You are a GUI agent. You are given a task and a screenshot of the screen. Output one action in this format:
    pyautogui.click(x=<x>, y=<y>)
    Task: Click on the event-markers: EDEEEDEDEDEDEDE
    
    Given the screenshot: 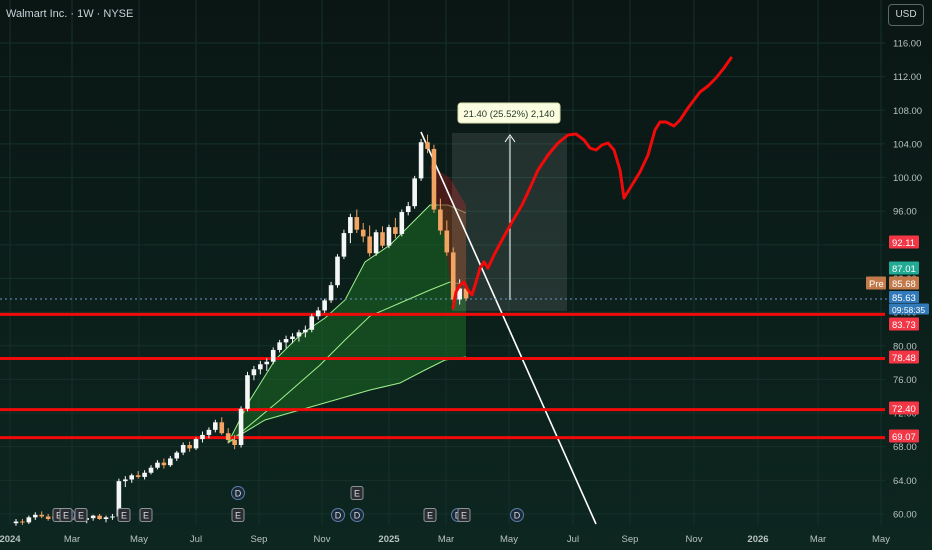 What is the action you would take?
    pyautogui.click(x=288, y=504)
    